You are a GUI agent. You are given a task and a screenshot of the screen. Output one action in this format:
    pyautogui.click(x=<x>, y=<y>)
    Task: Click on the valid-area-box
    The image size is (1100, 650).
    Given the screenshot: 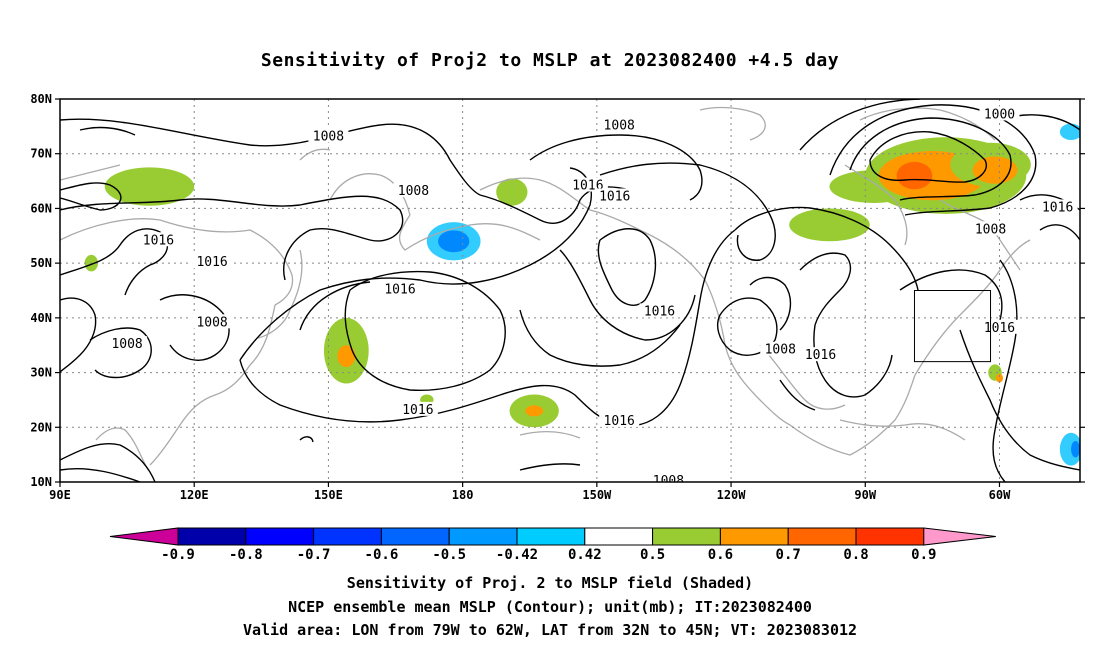 What is the action you would take?
    pyautogui.click(x=952, y=326)
    